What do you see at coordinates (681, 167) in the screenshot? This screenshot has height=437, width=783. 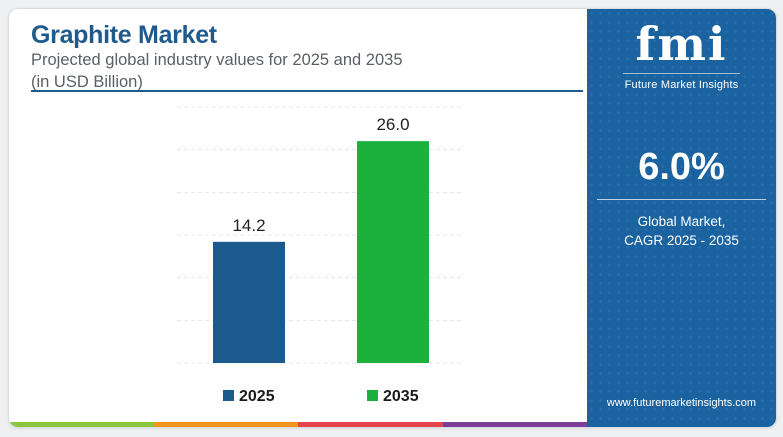 I see `cagr-value: 6.0%` at bounding box center [681, 167].